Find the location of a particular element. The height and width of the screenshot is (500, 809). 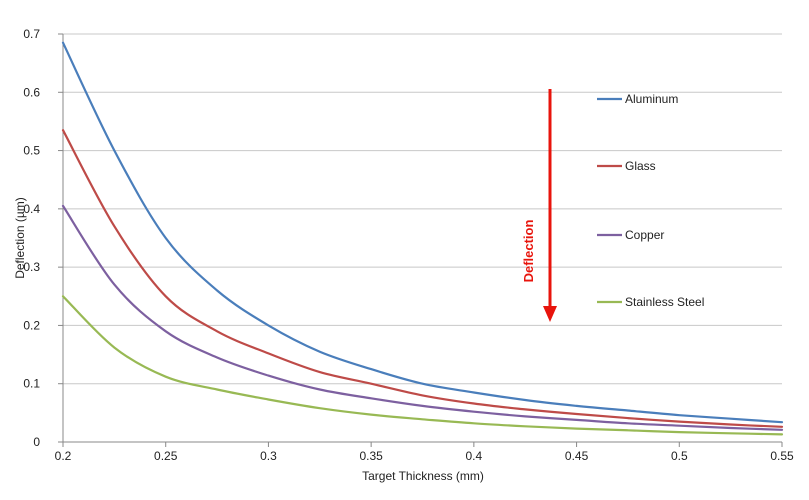

x-tick-label: 0.55 is located at coordinates (782, 456).